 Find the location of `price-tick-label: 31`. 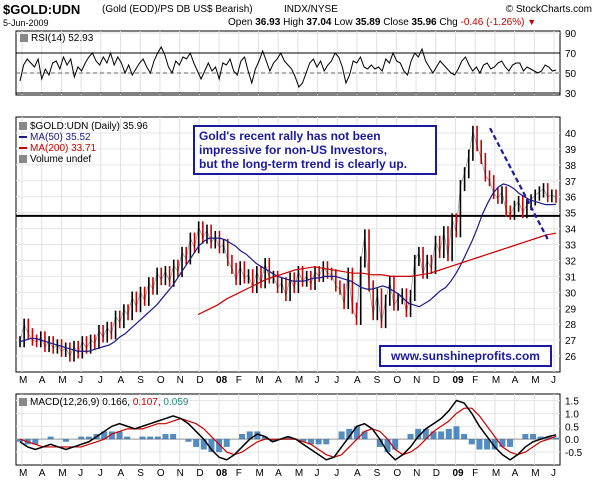

price-tick-label: 31 is located at coordinates (571, 277).